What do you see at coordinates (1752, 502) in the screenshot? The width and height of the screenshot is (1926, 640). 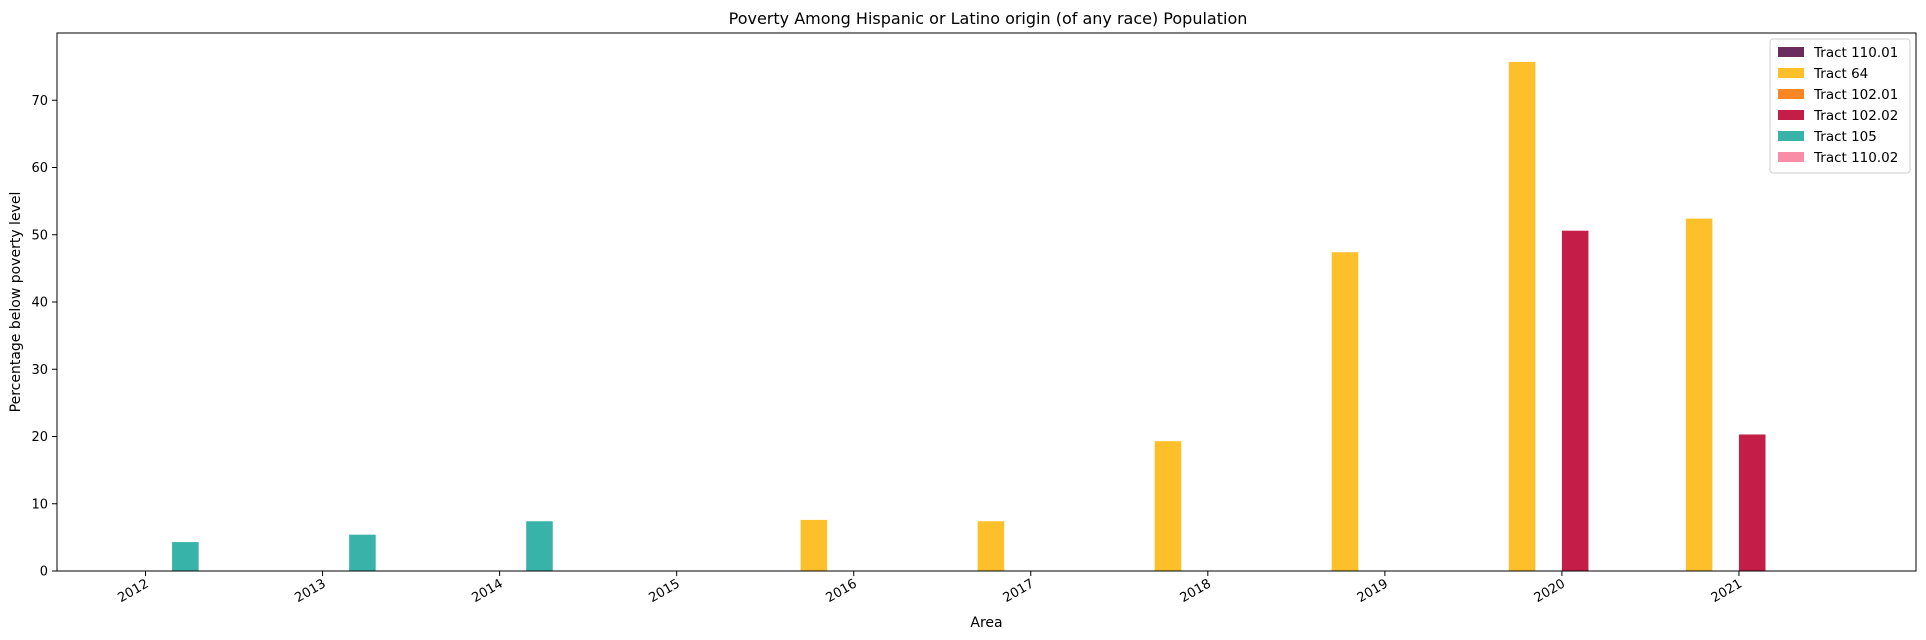 I see `bar-tract-102-02-2021` at bounding box center [1752, 502].